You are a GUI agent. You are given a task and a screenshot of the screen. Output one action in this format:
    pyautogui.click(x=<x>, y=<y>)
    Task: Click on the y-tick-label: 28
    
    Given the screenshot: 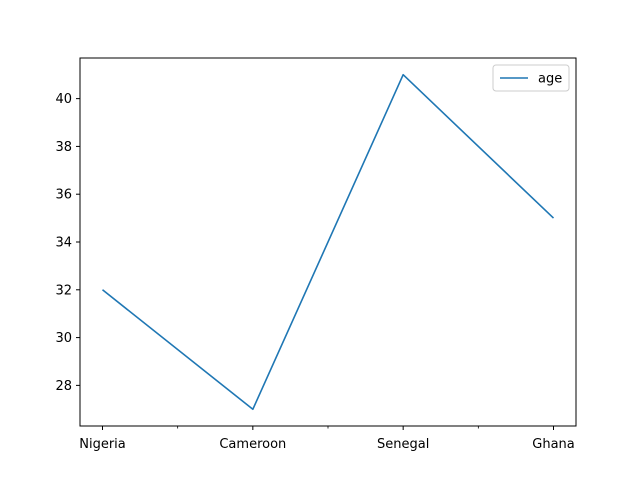 What is the action you would take?
    pyautogui.click(x=63, y=386)
    